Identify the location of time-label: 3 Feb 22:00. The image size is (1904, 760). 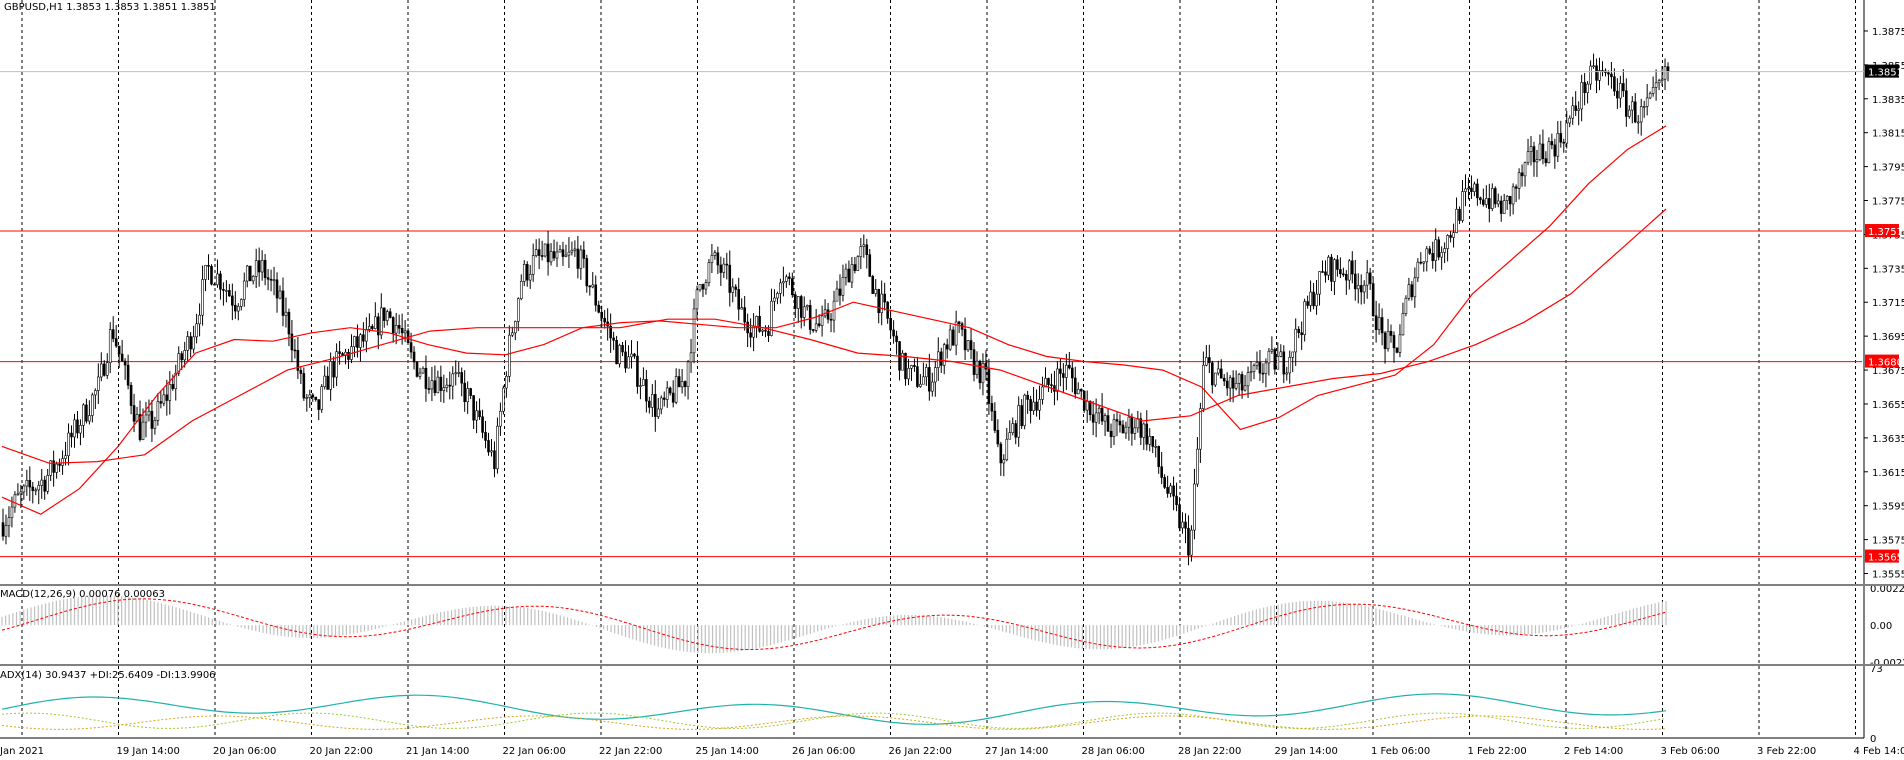
(1786, 751).